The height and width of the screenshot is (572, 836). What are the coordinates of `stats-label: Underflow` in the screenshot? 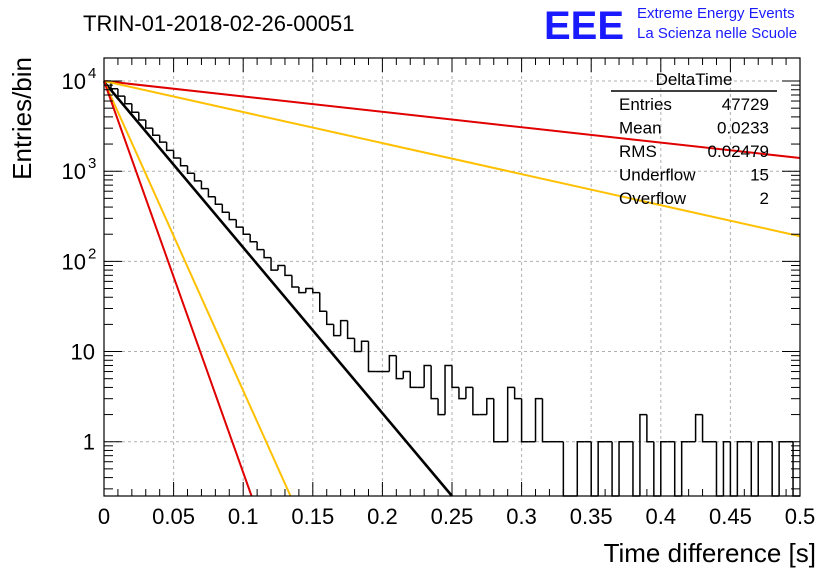 It's located at (657, 175).